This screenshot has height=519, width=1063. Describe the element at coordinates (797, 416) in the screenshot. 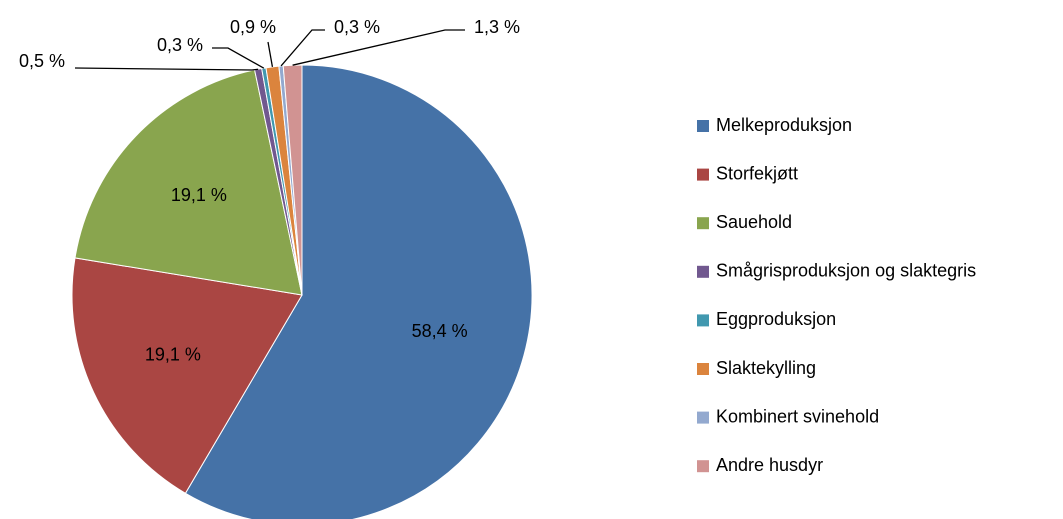

I see `legend-label: Kombinert svinehold` at that location.